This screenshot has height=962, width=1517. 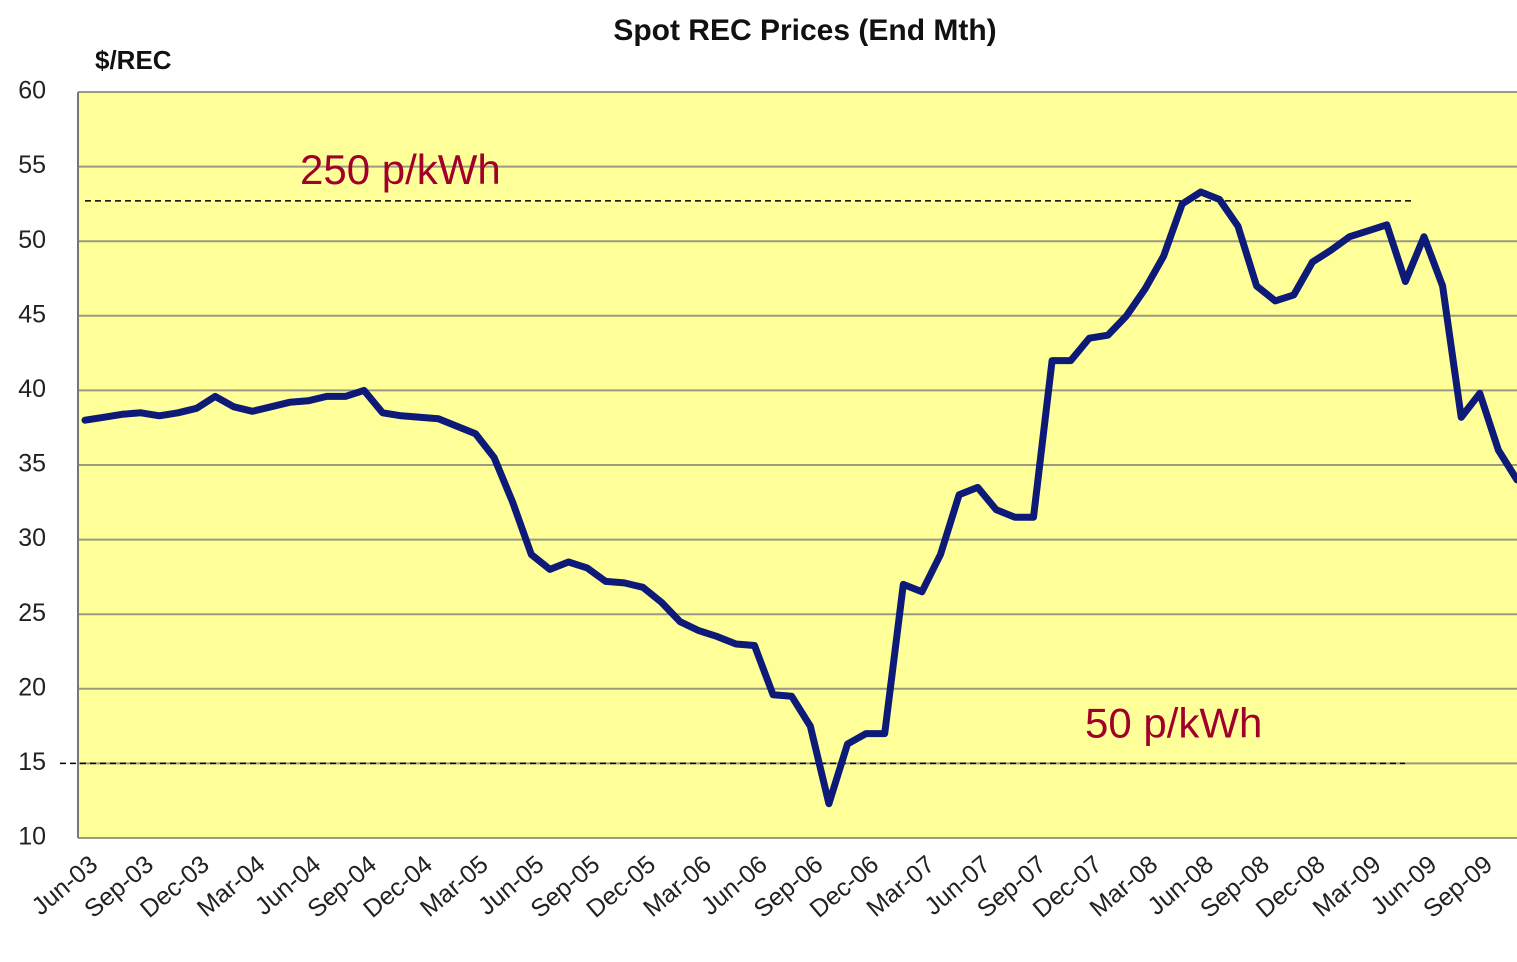 I want to click on y-tick-label: 35, so click(x=32, y=464).